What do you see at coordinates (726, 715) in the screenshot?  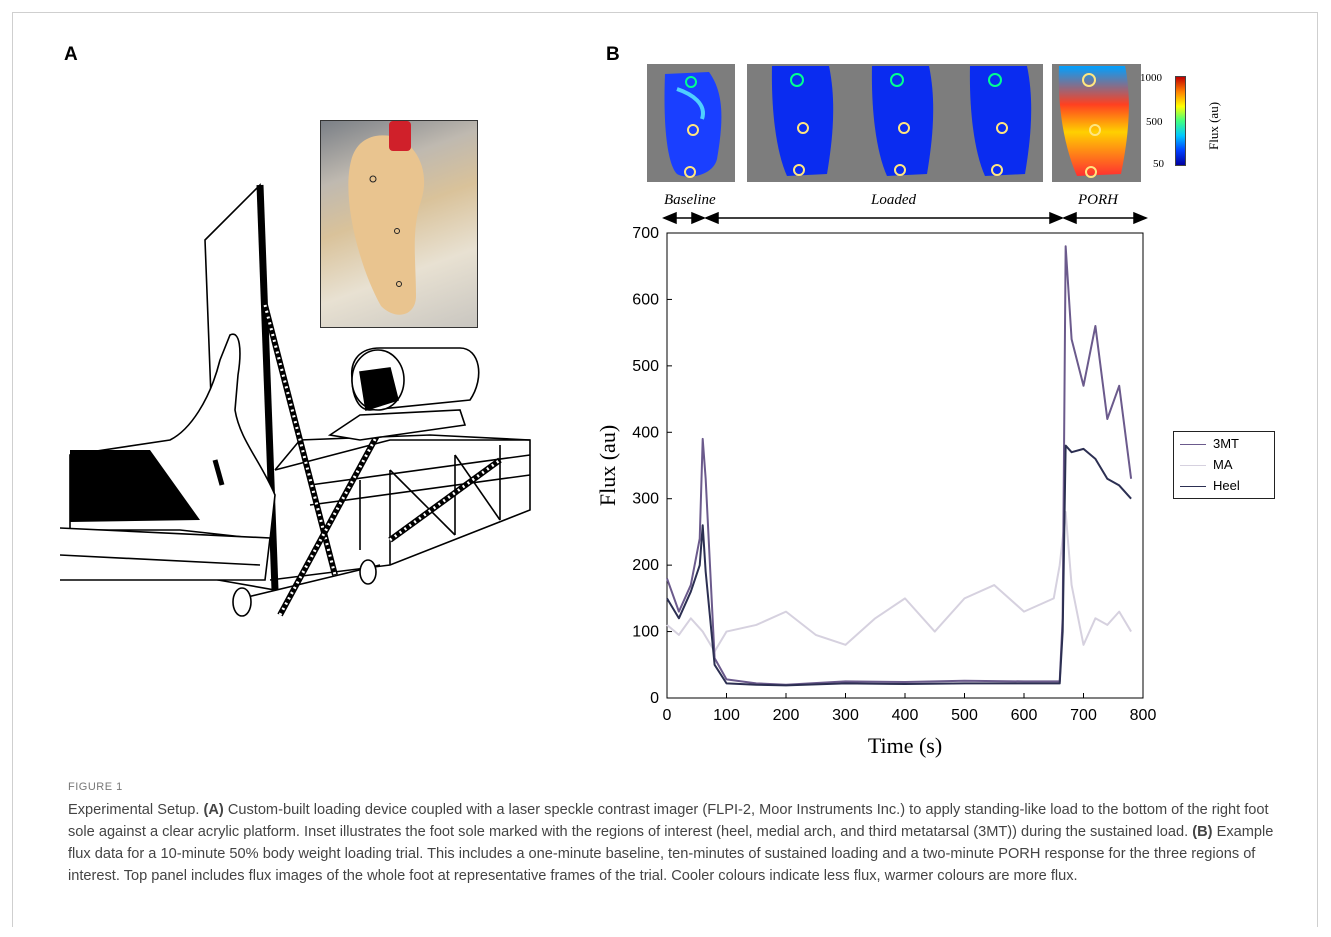 I see `x-tick-label: 100` at bounding box center [726, 715].